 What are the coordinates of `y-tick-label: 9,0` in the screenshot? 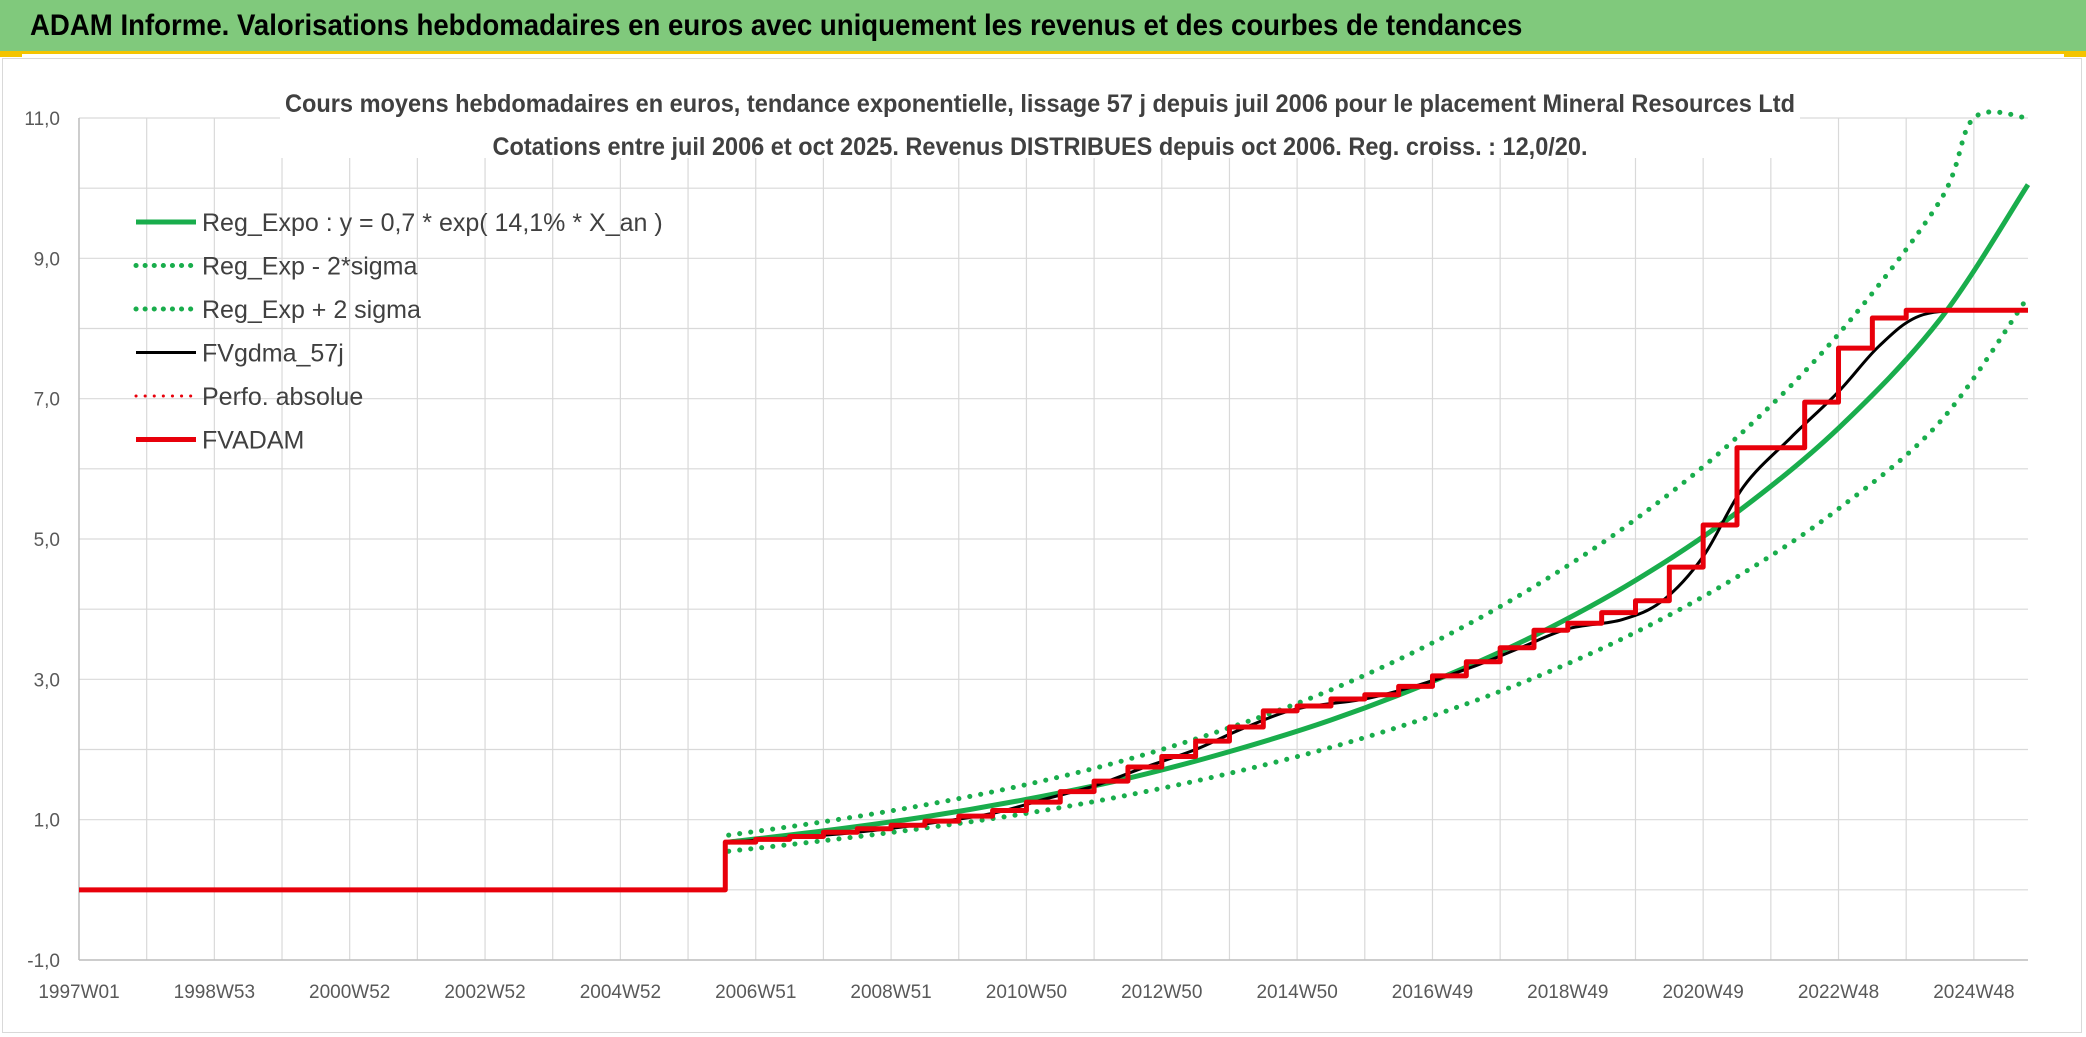 It's located at (47, 259).